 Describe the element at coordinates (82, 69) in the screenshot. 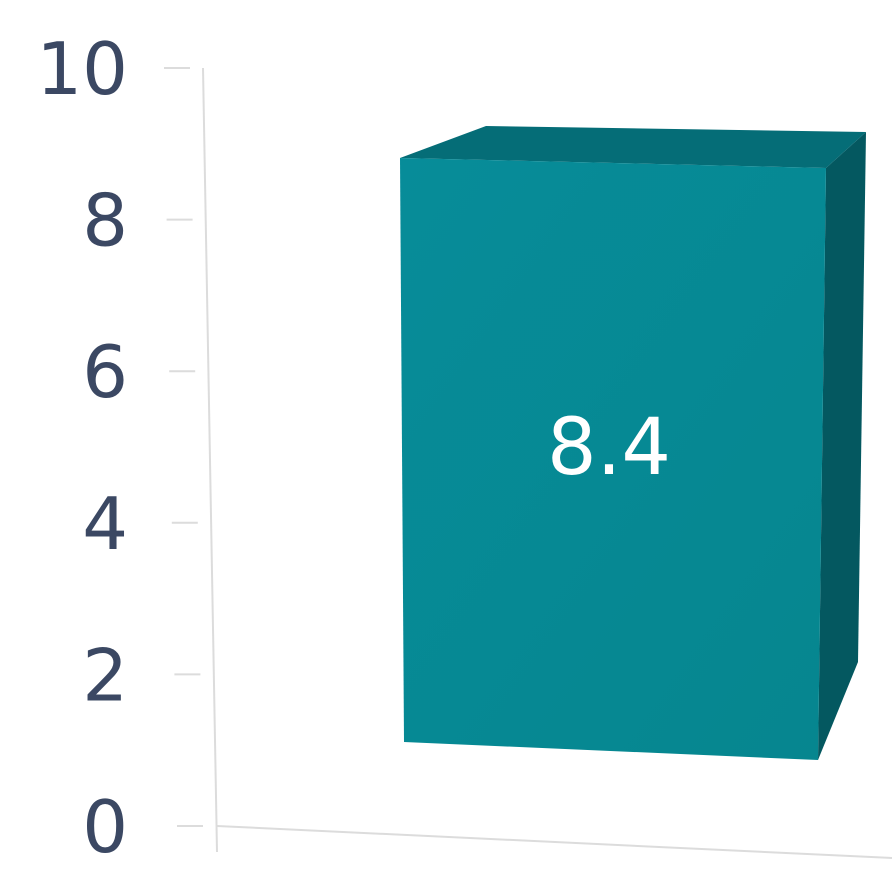

I see `y-tick-label: 10` at that location.